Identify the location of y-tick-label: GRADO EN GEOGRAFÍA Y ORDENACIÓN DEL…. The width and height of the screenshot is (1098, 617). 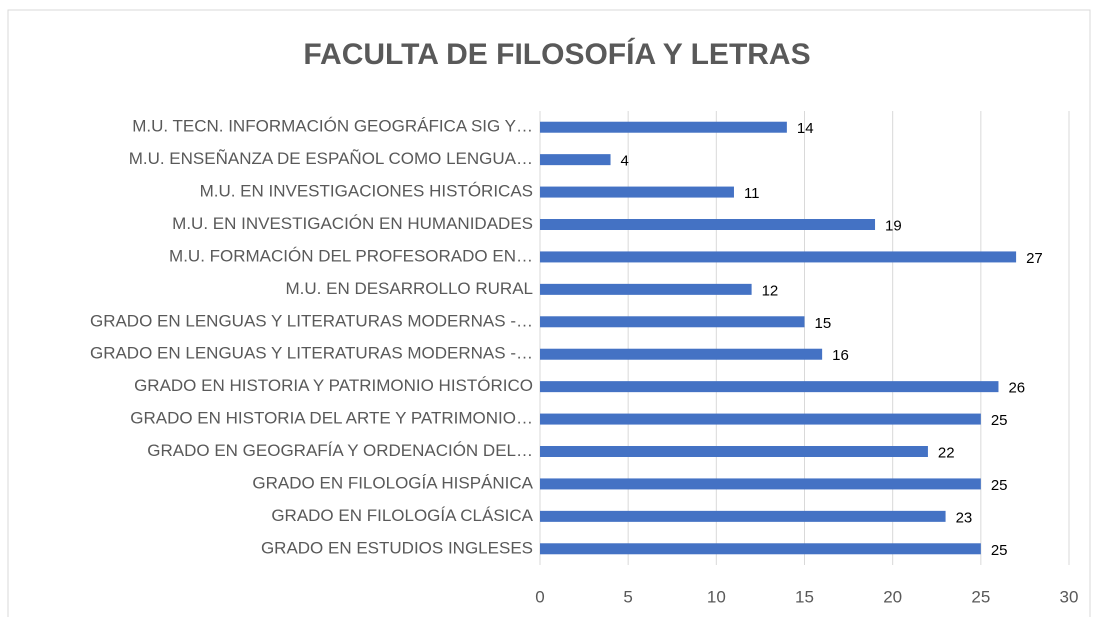
(340, 450).